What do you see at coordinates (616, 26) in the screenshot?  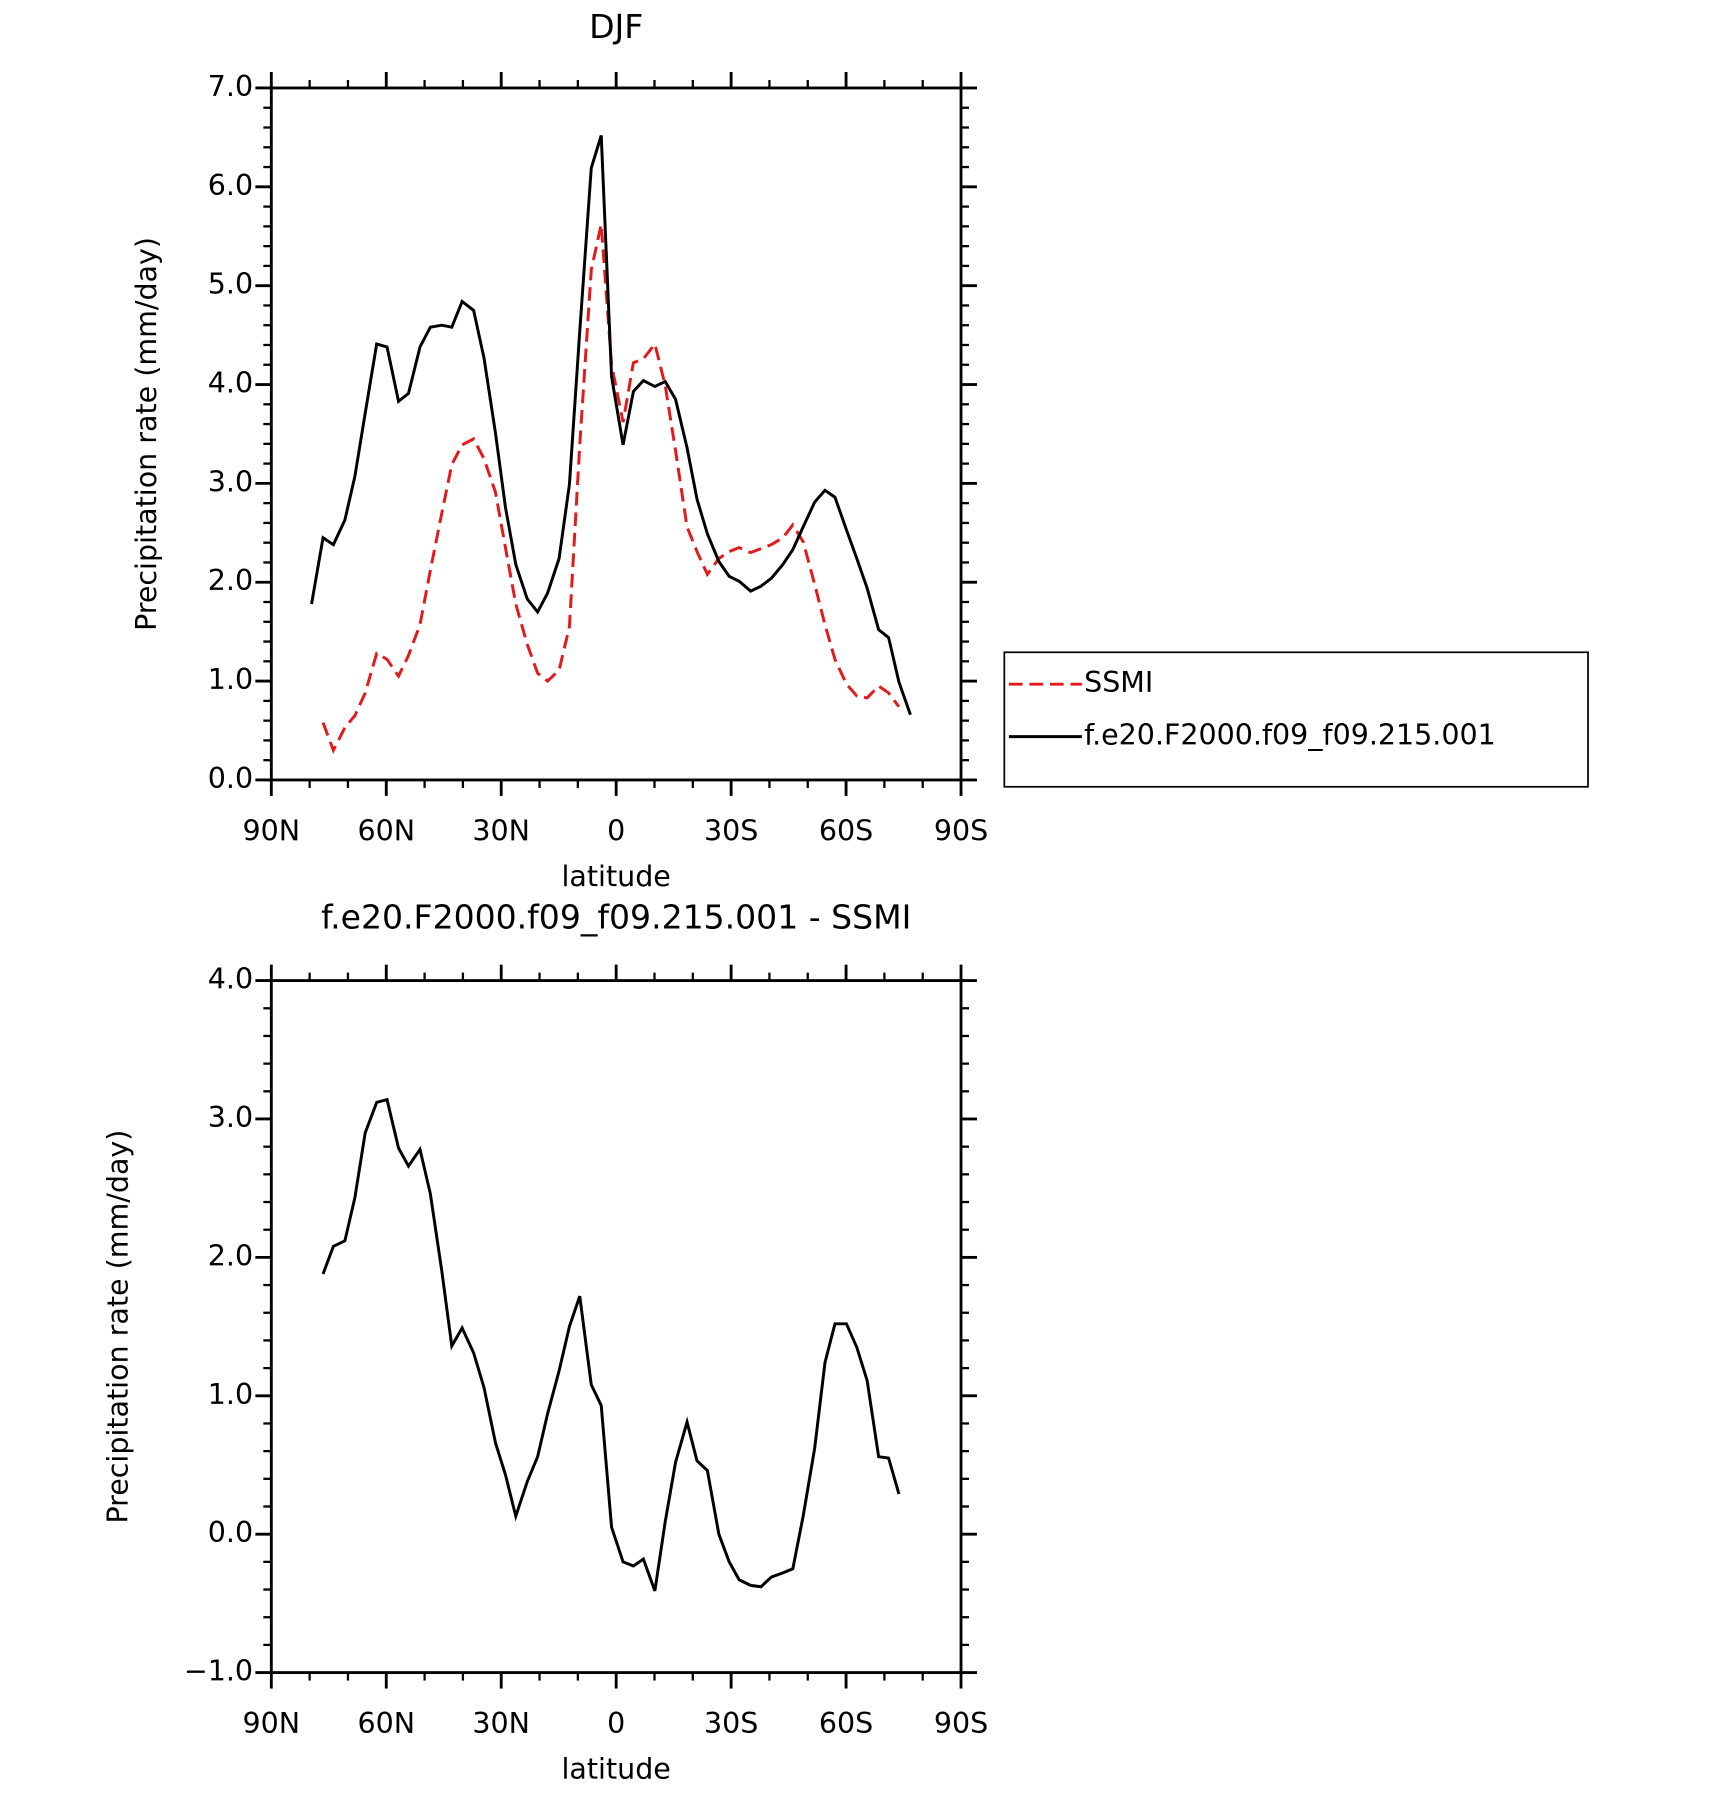 I see `chart-title: DJF` at bounding box center [616, 26].